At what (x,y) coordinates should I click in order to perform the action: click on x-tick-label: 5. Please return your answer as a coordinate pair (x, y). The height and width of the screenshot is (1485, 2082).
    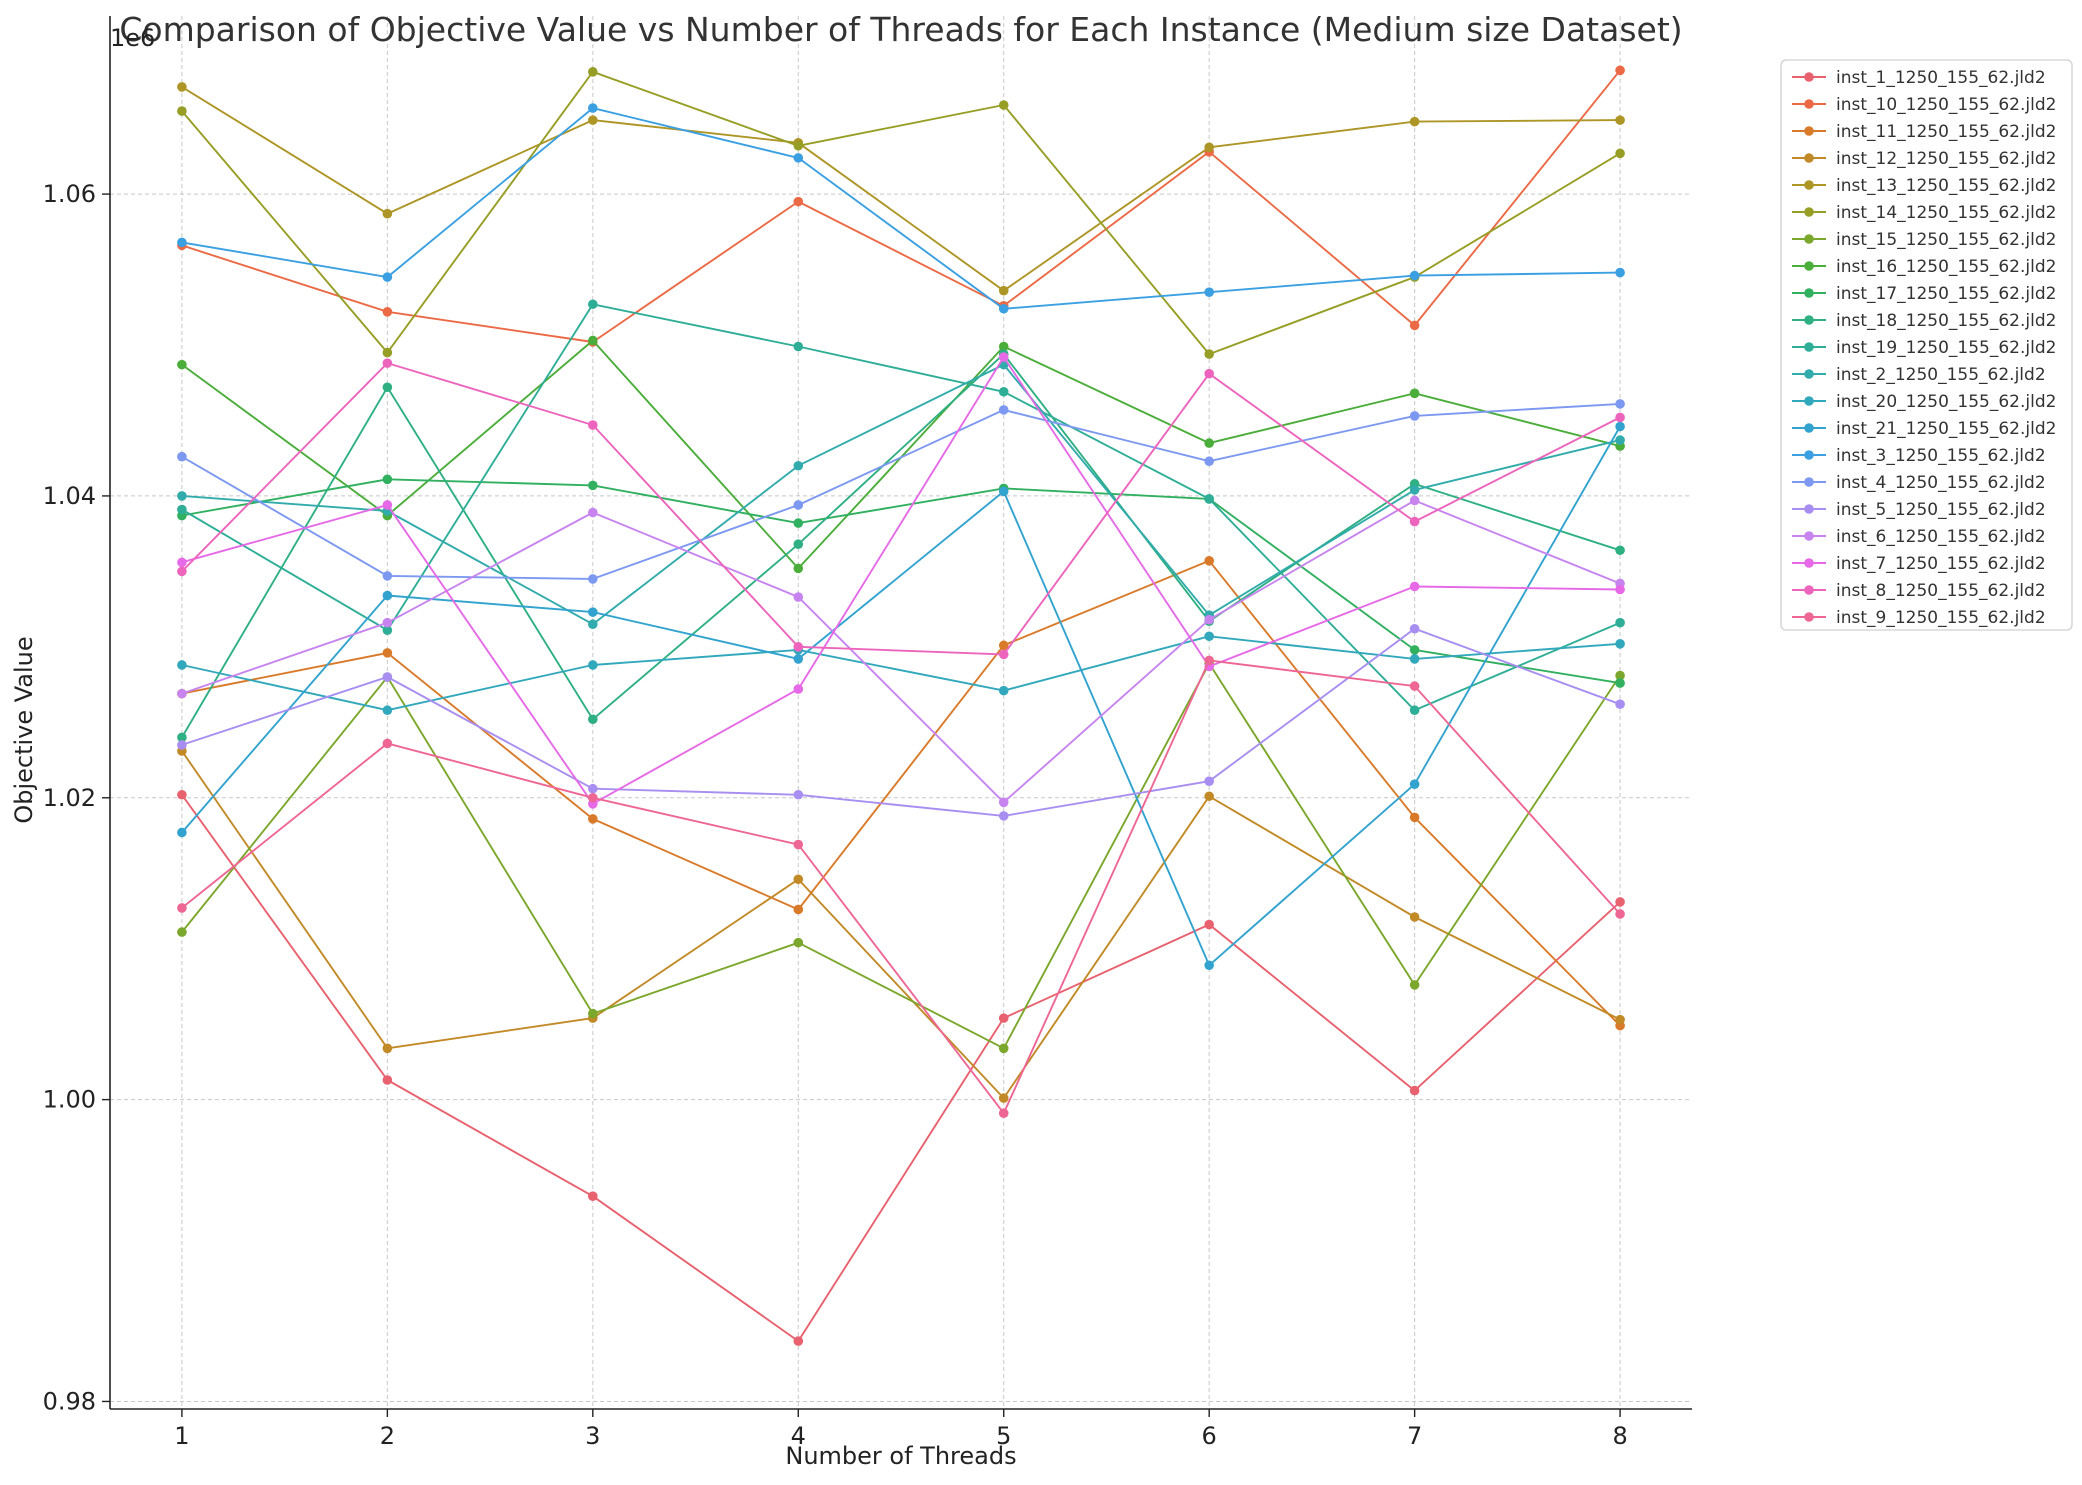
    Looking at the image, I should click on (1003, 1436).